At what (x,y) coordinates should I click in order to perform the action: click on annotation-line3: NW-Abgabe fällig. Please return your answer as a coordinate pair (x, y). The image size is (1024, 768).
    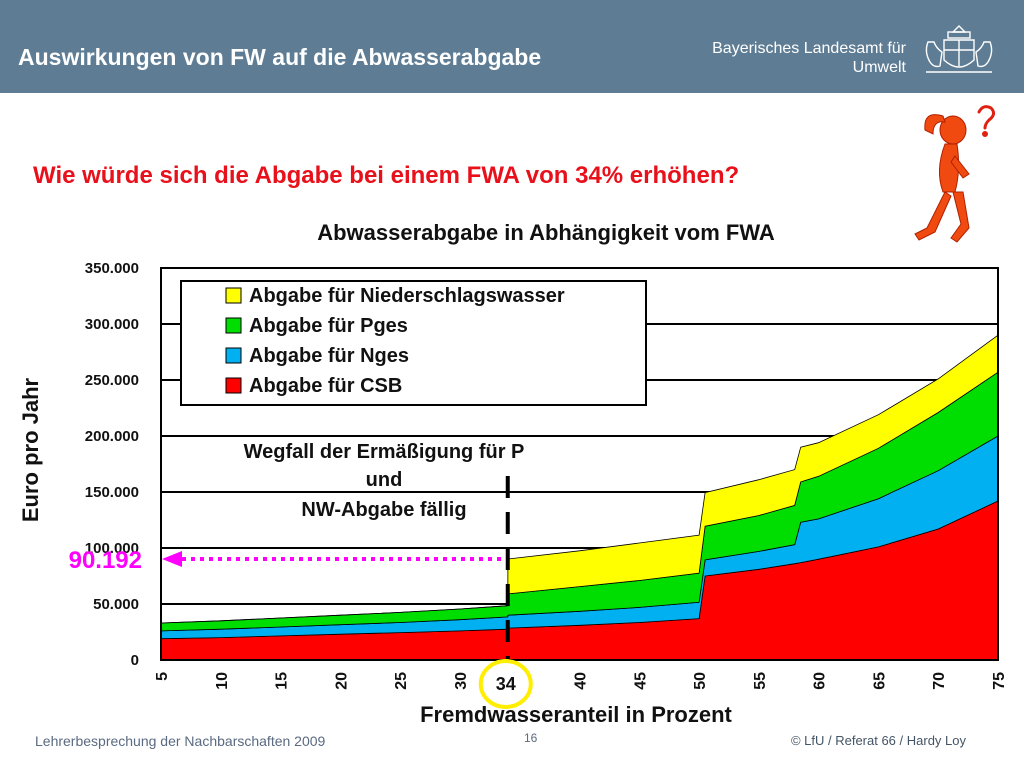
    Looking at the image, I should click on (383, 510).